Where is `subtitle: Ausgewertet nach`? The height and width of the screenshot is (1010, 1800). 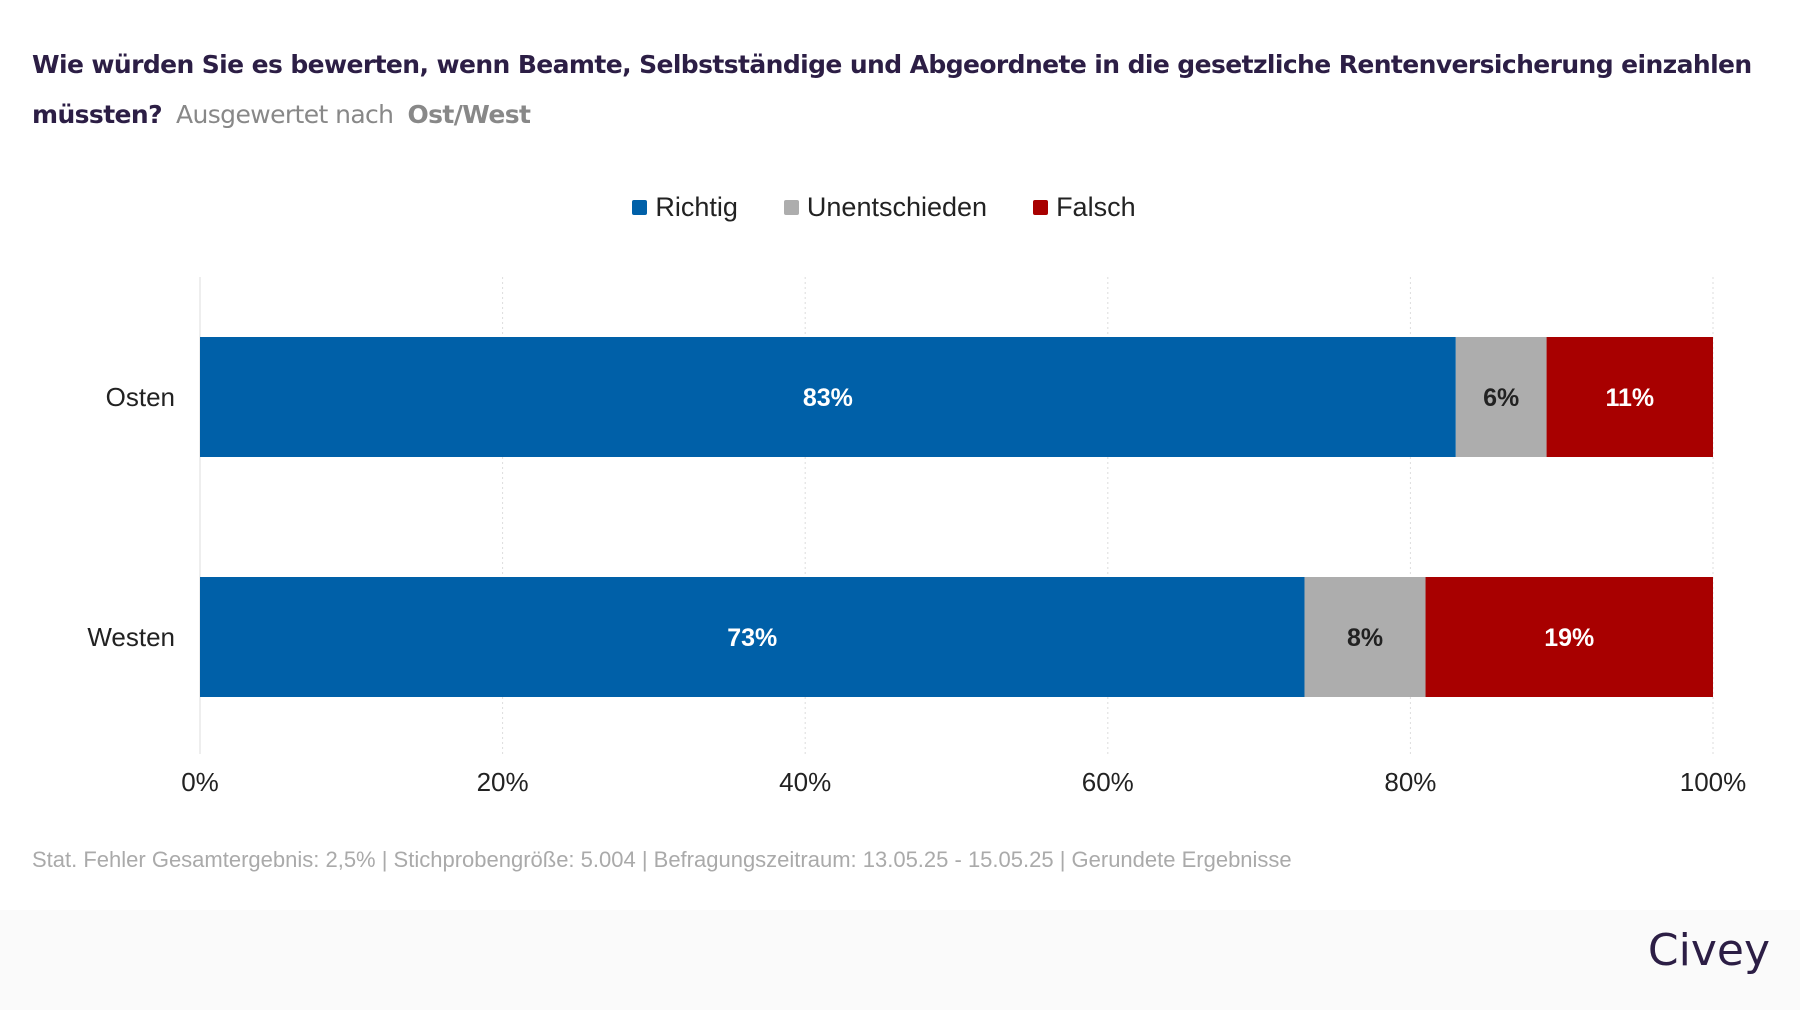 subtitle: Ausgewertet nach is located at coordinates (285, 114).